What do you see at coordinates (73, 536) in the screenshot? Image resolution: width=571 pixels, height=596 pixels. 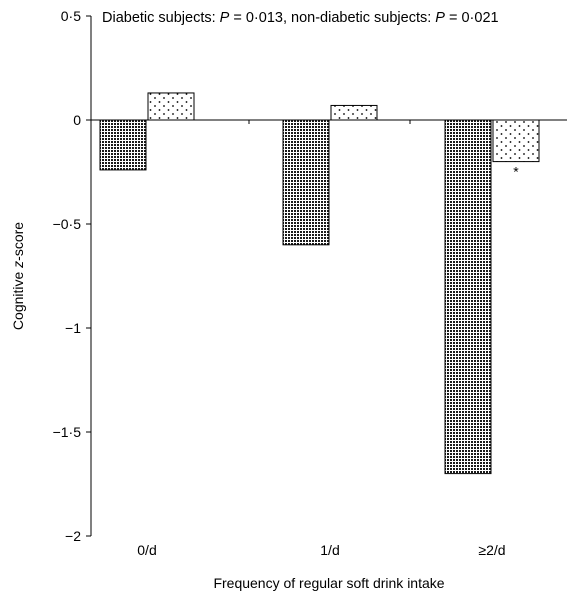 I see `y-tick-label: −2` at bounding box center [73, 536].